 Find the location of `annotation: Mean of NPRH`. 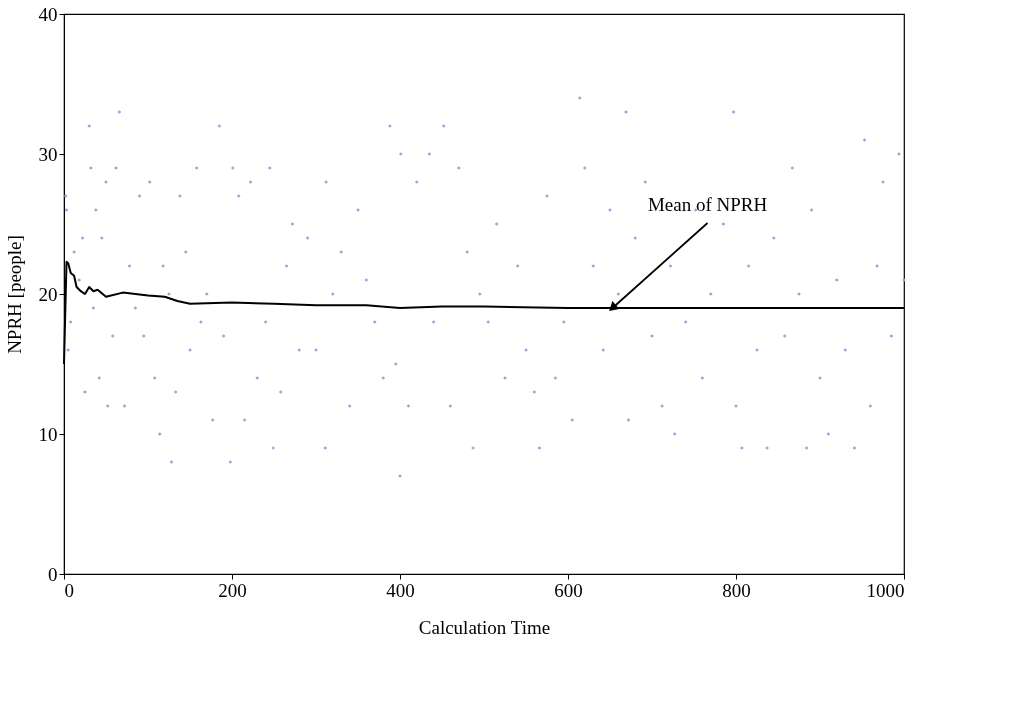

annotation: Mean of NPRH is located at coordinates (707, 204).